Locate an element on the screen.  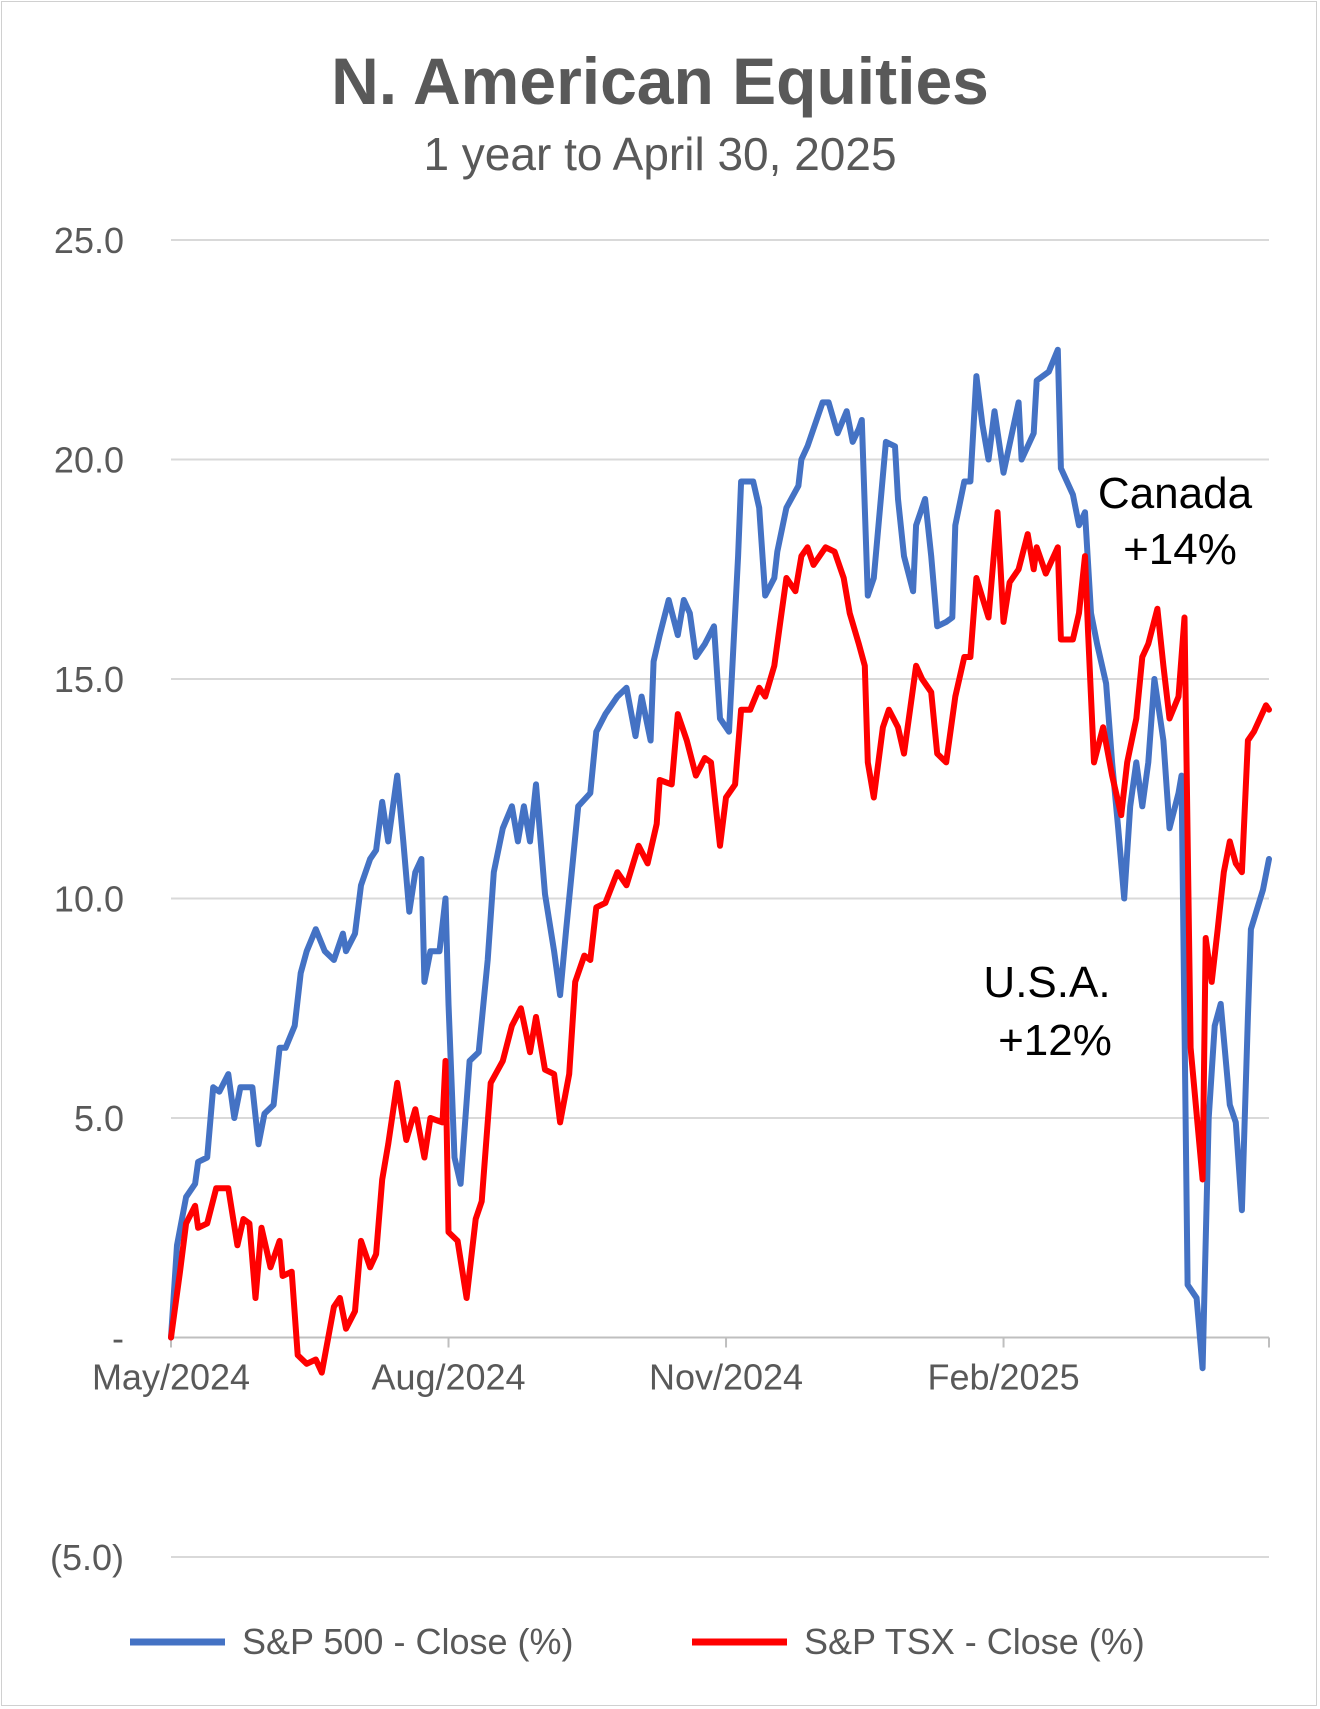
x-axis: May/2024 Aug/2024 Nov/2024 Feb/2025 is located at coordinates (681, 1367).